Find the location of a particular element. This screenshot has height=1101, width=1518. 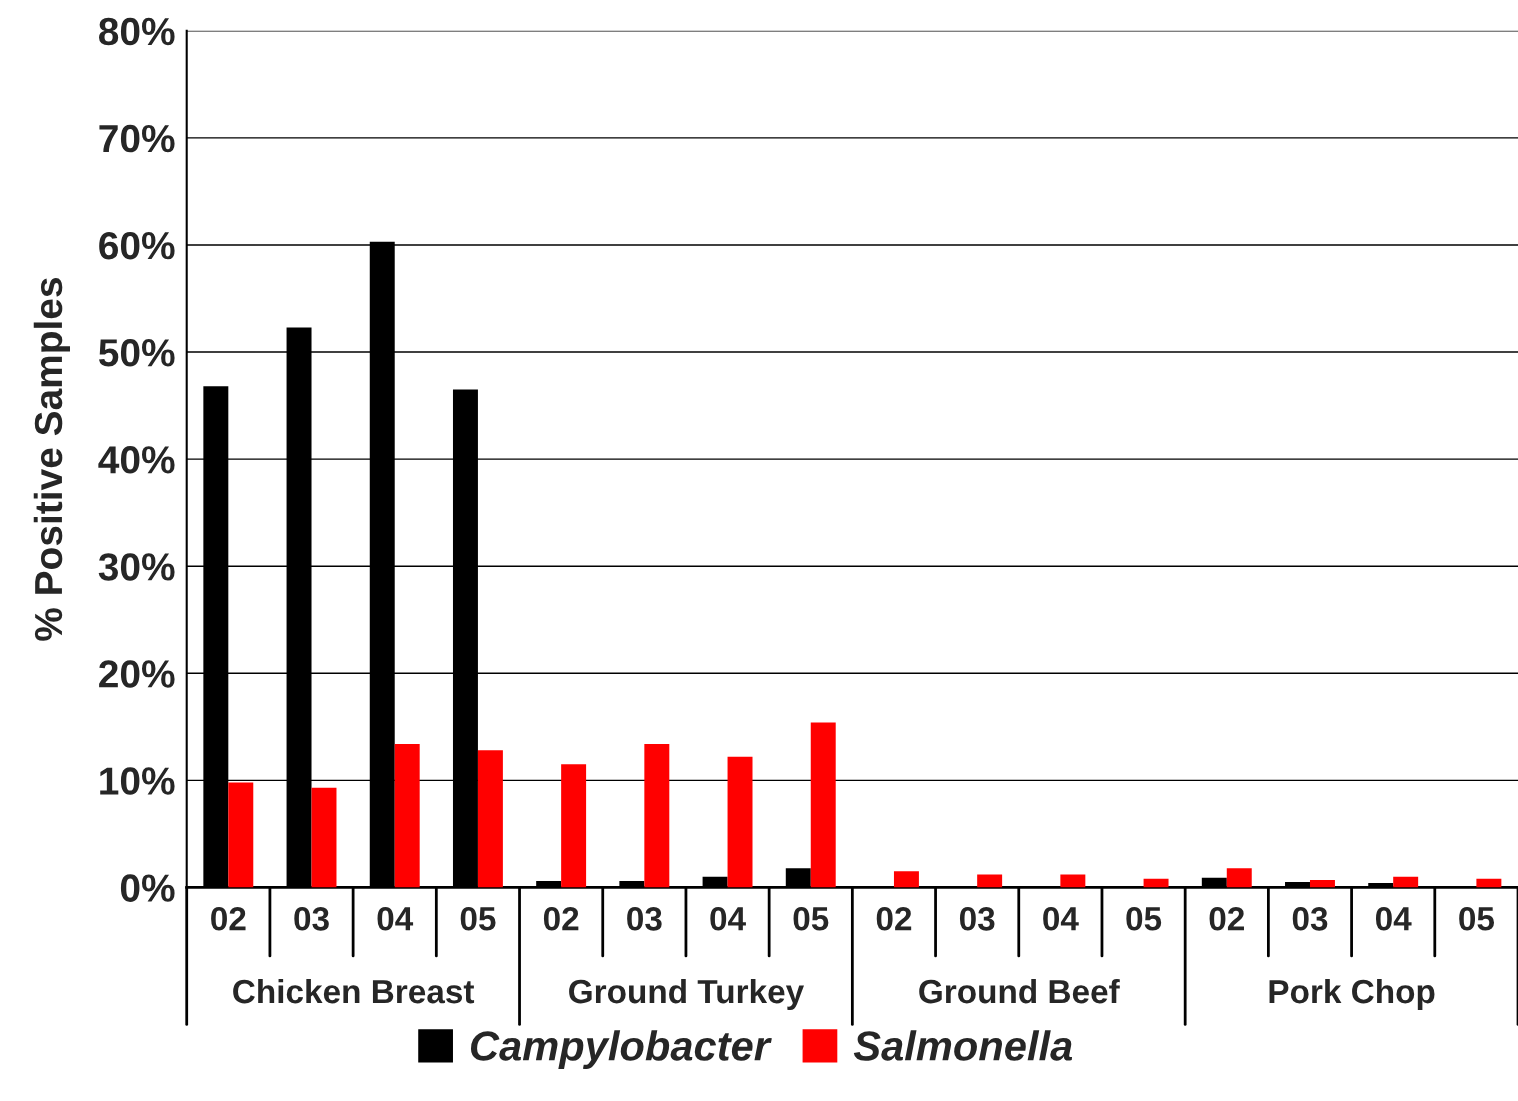

legend-label: Campylobacter is located at coordinates (621, 1050).